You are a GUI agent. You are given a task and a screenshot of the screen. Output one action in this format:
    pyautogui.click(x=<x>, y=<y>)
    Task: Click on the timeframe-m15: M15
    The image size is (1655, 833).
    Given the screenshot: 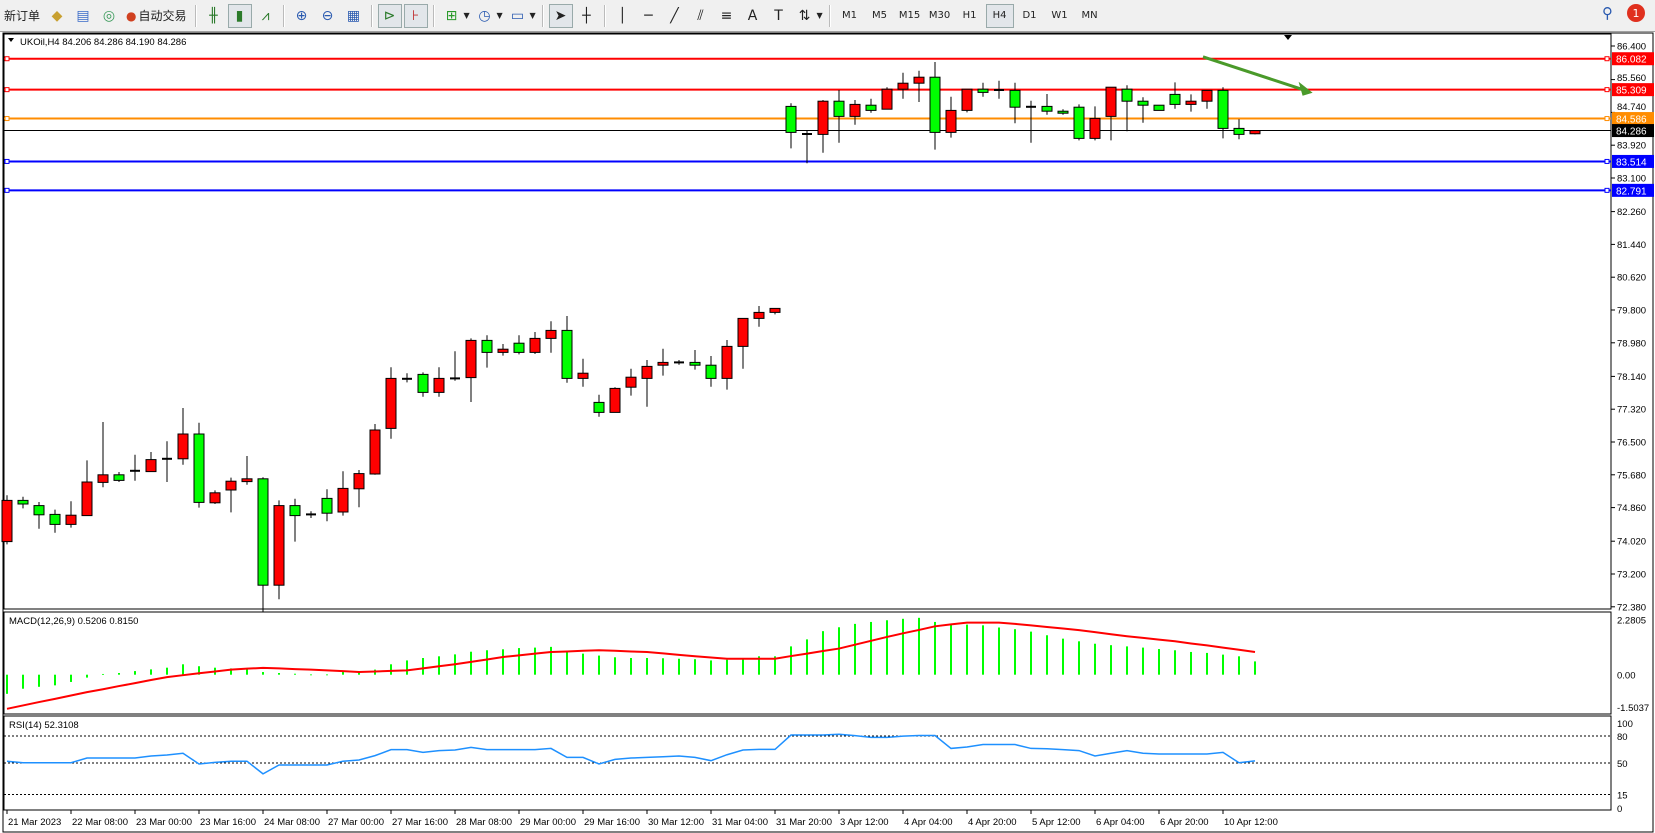 What is the action you would take?
    pyautogui.click(x=909, y=15)
    